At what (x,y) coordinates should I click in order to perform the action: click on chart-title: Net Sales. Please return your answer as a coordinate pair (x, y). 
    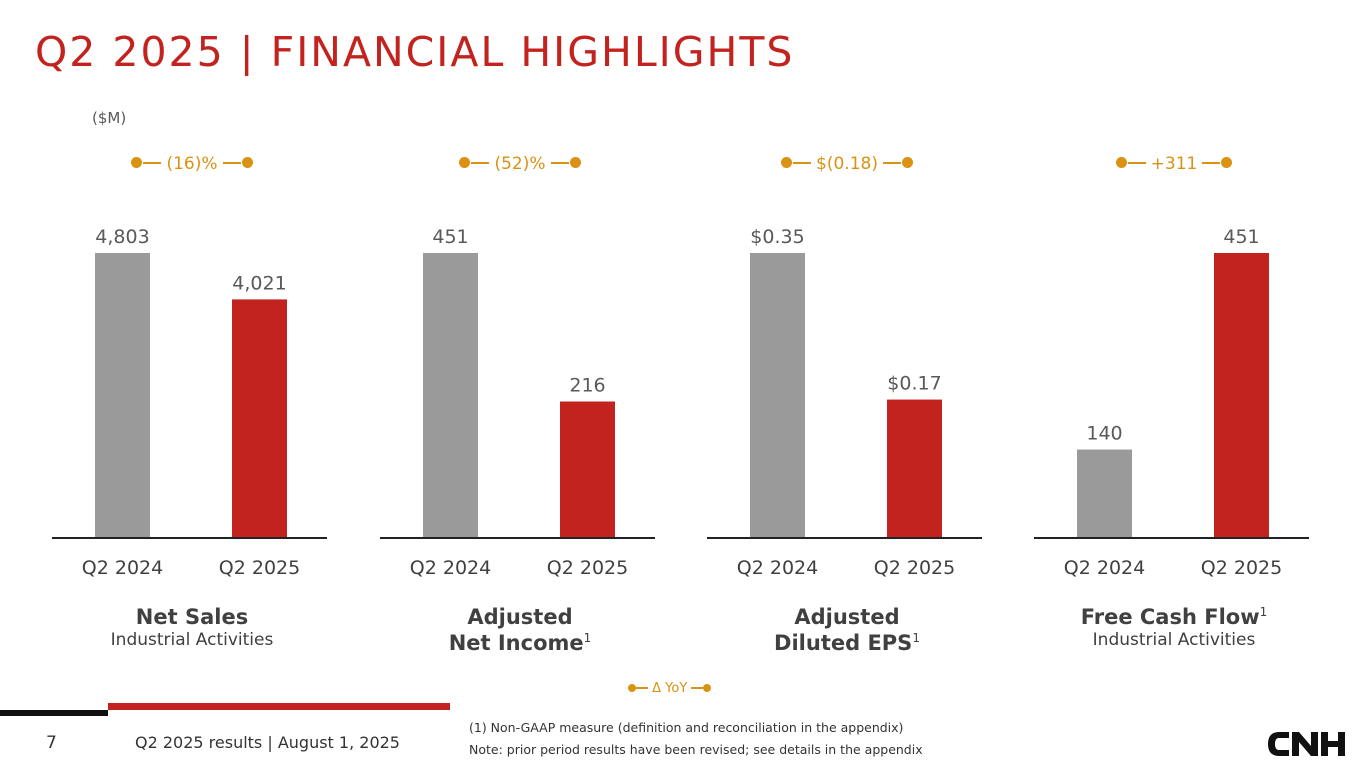
    Looking at the image, I should click on (192, 617).